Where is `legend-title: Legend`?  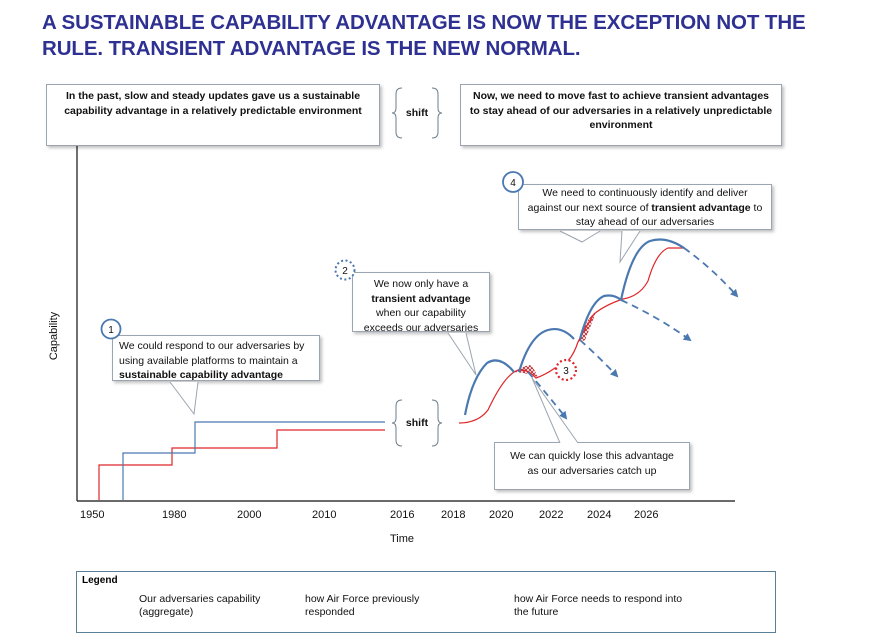
legend-title: Legend is located at coordinates (100, 580).